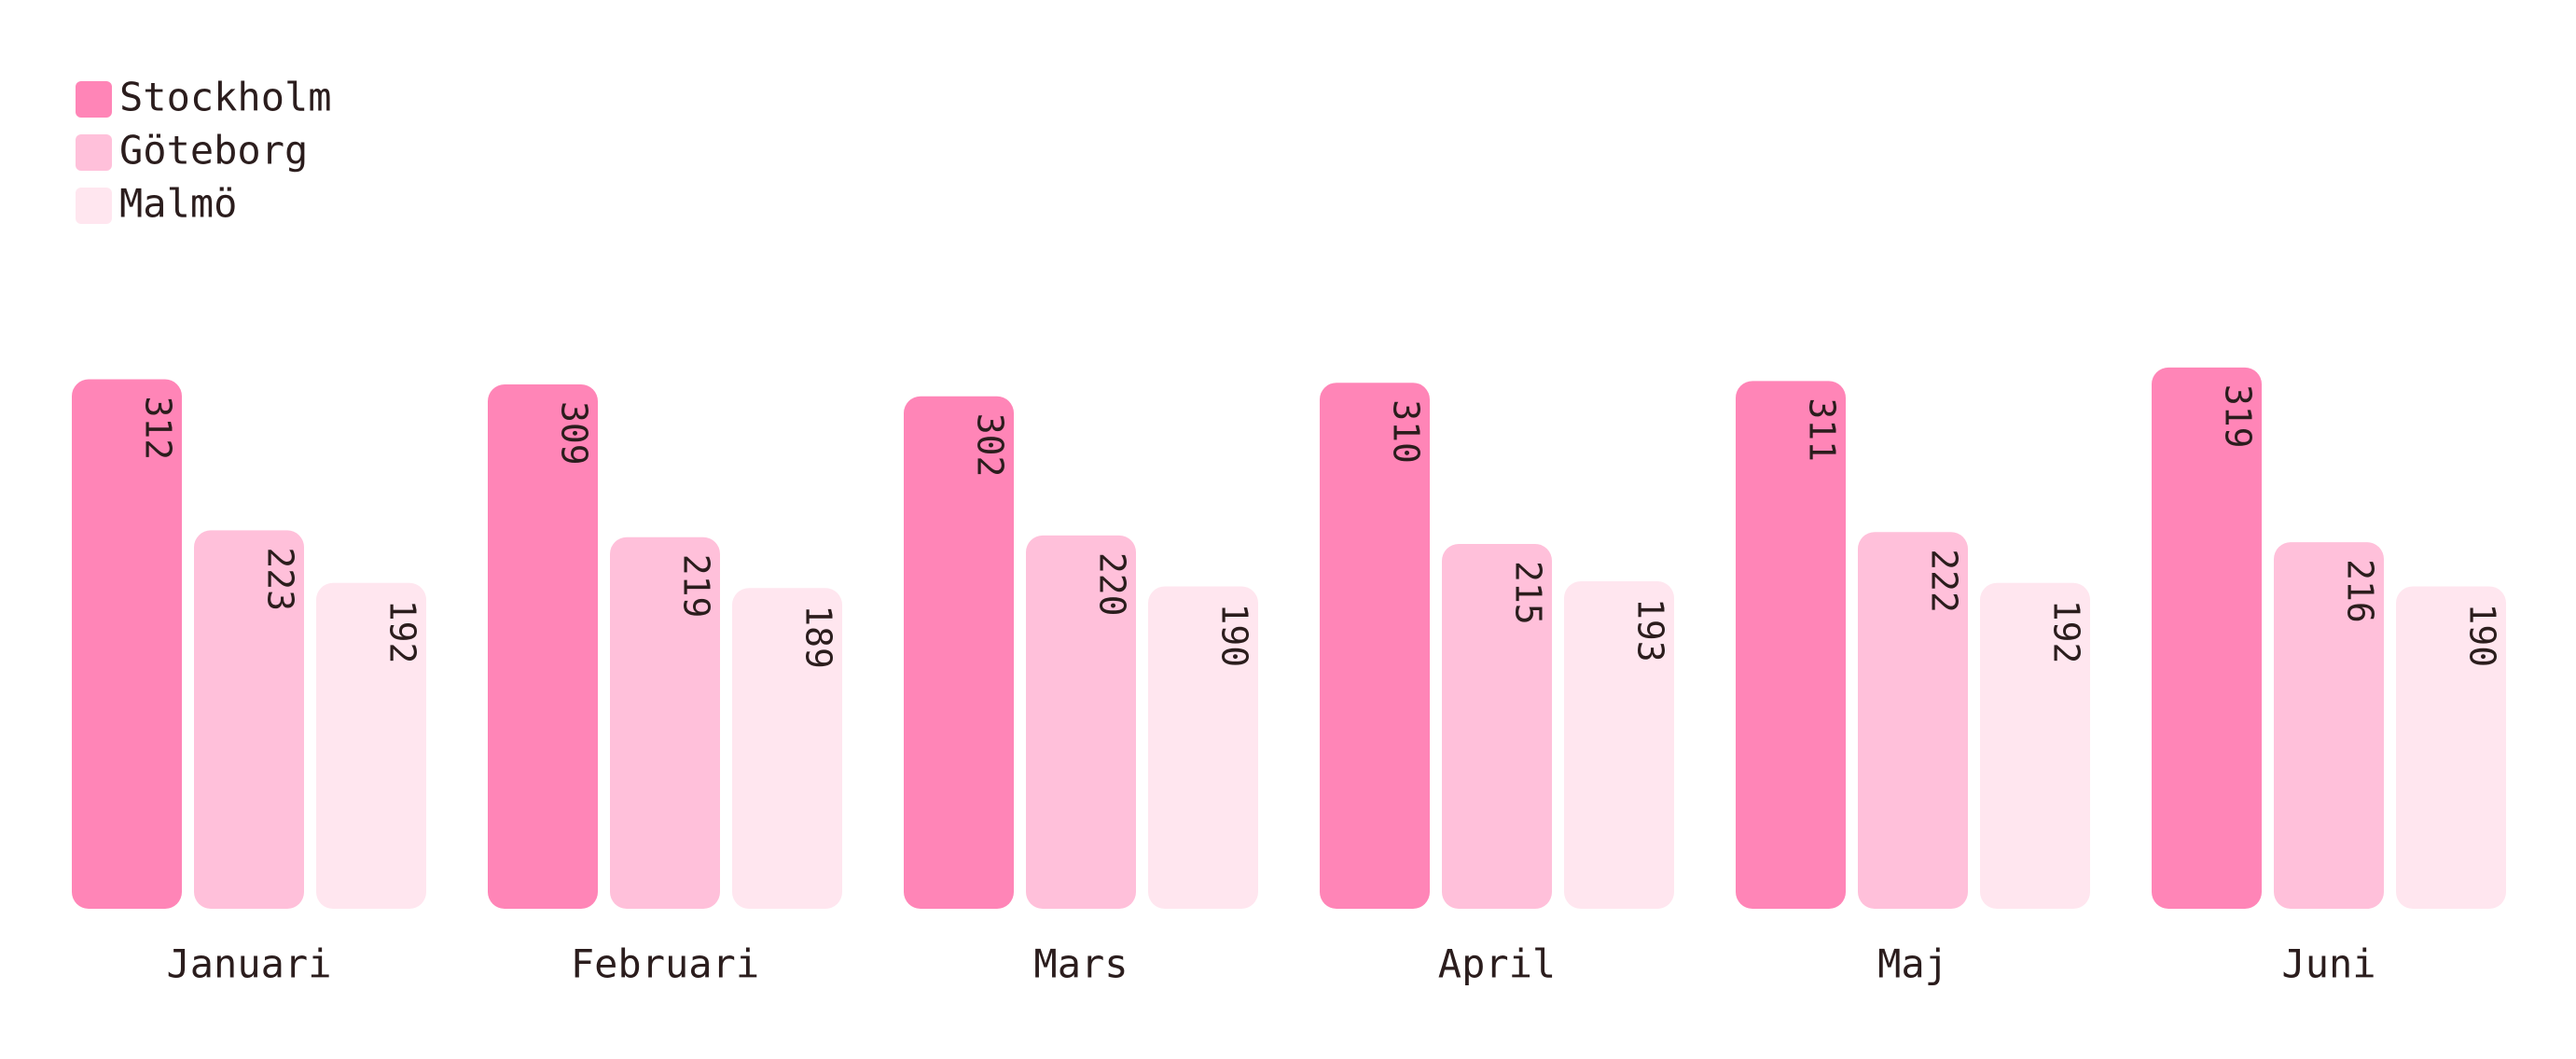 The height and width of the screenshot is (1059, 2576). Describe the element at coordinates (1080, 964) in the screenshot. I see `x-tick-label: Mars` at that location.